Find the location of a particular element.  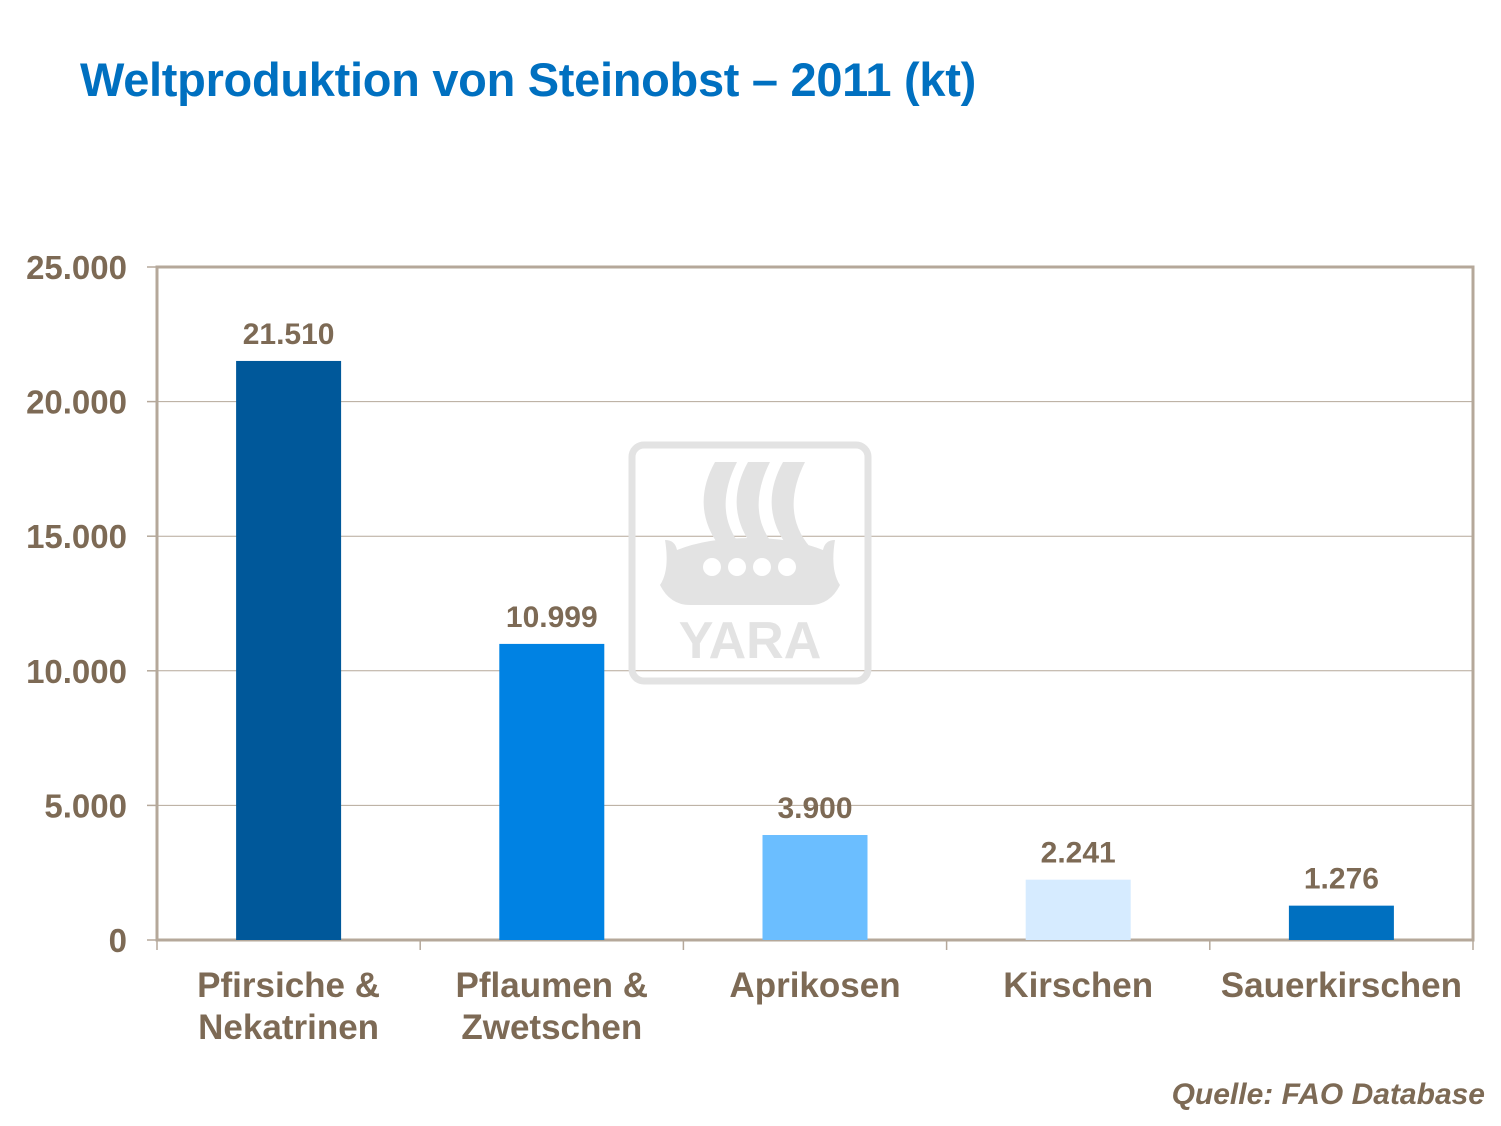

data-label: 10.999 is located at coordinates (552, 617).